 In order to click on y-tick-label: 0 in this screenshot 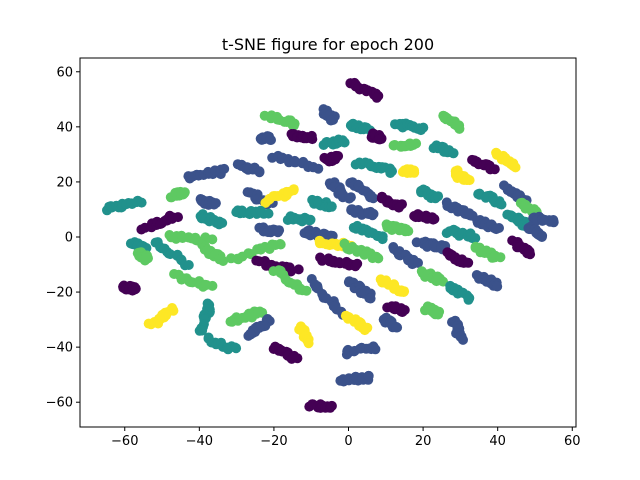, I will do `click(69, 237)`.